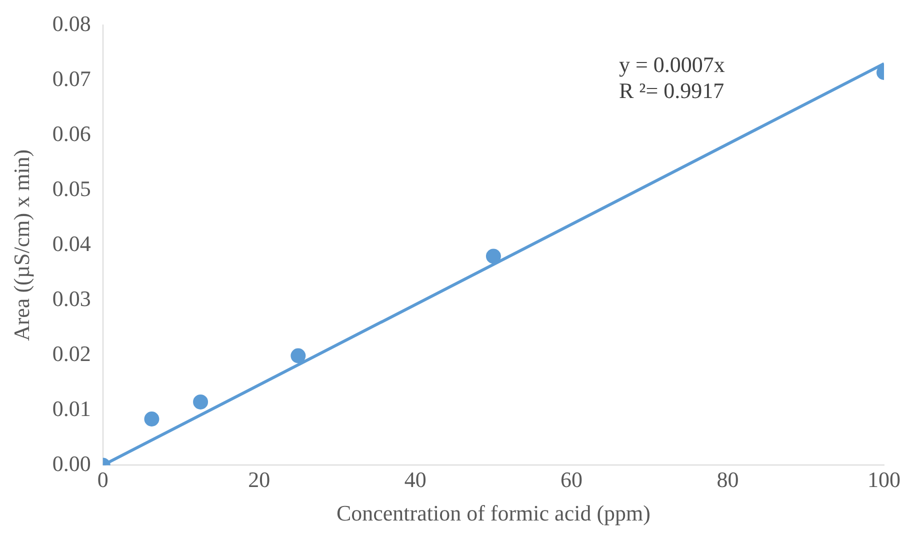  Describe the element at coordinates (71, 188) in the screenshot. I see `y-tick-label: 0.05` at that location.